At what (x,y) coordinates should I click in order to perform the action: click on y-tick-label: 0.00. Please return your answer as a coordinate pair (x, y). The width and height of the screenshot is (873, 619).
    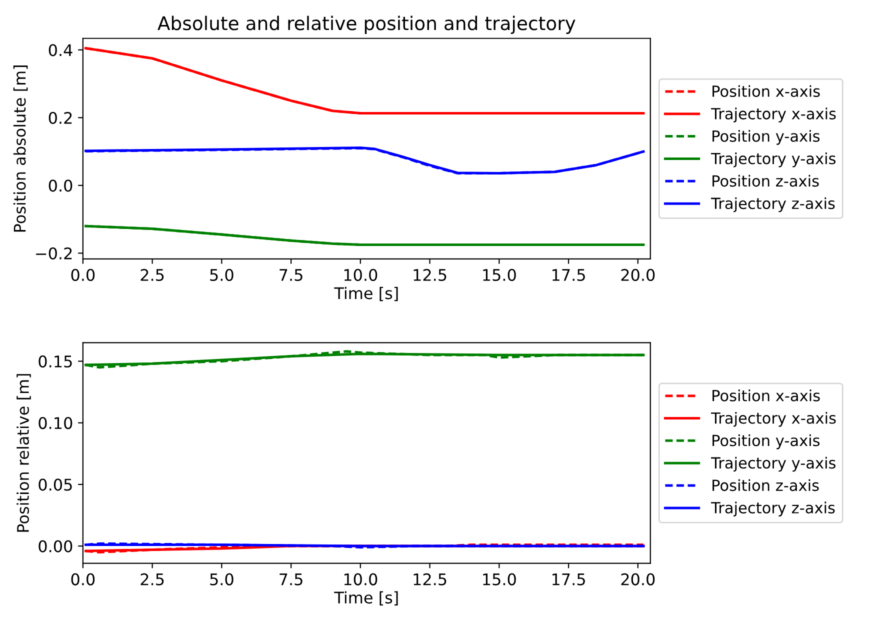
    Looking at the image, I should click on (55, 546).